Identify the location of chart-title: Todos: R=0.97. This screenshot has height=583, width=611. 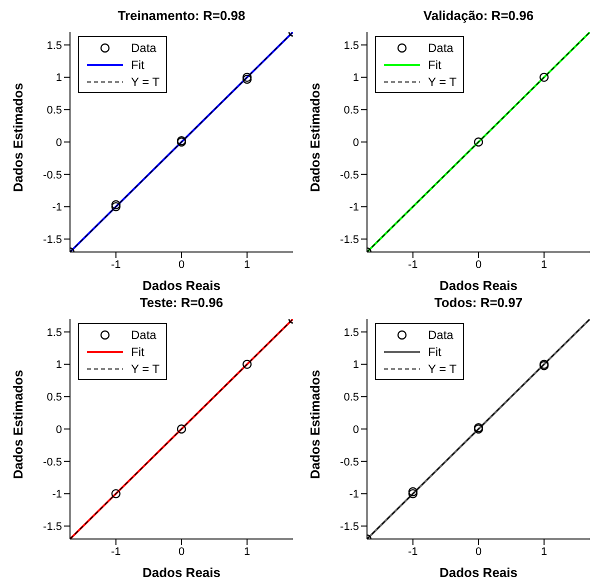
(478, 303).